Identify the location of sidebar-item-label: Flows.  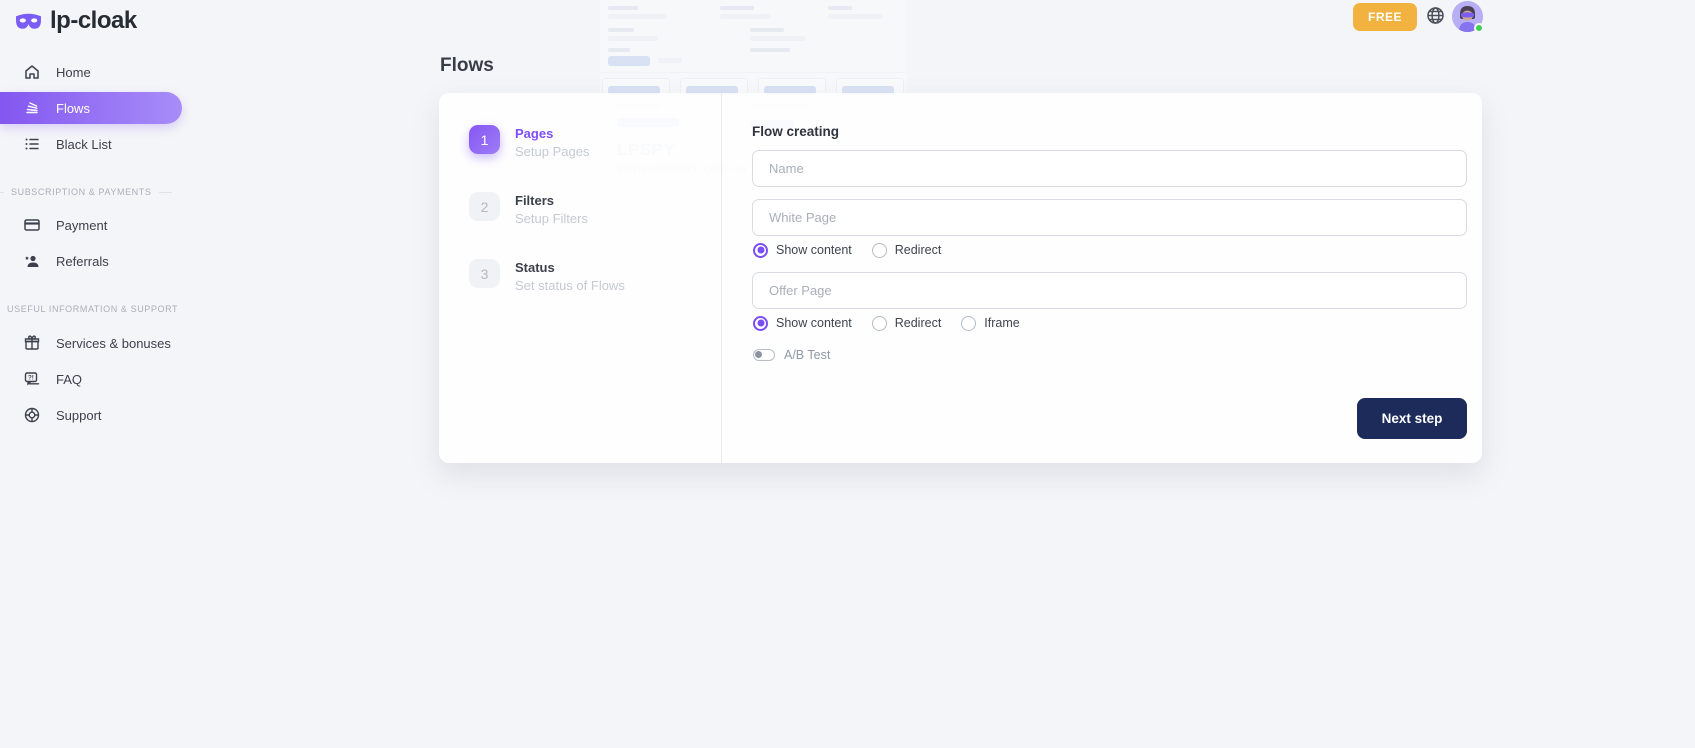
(73, 108).